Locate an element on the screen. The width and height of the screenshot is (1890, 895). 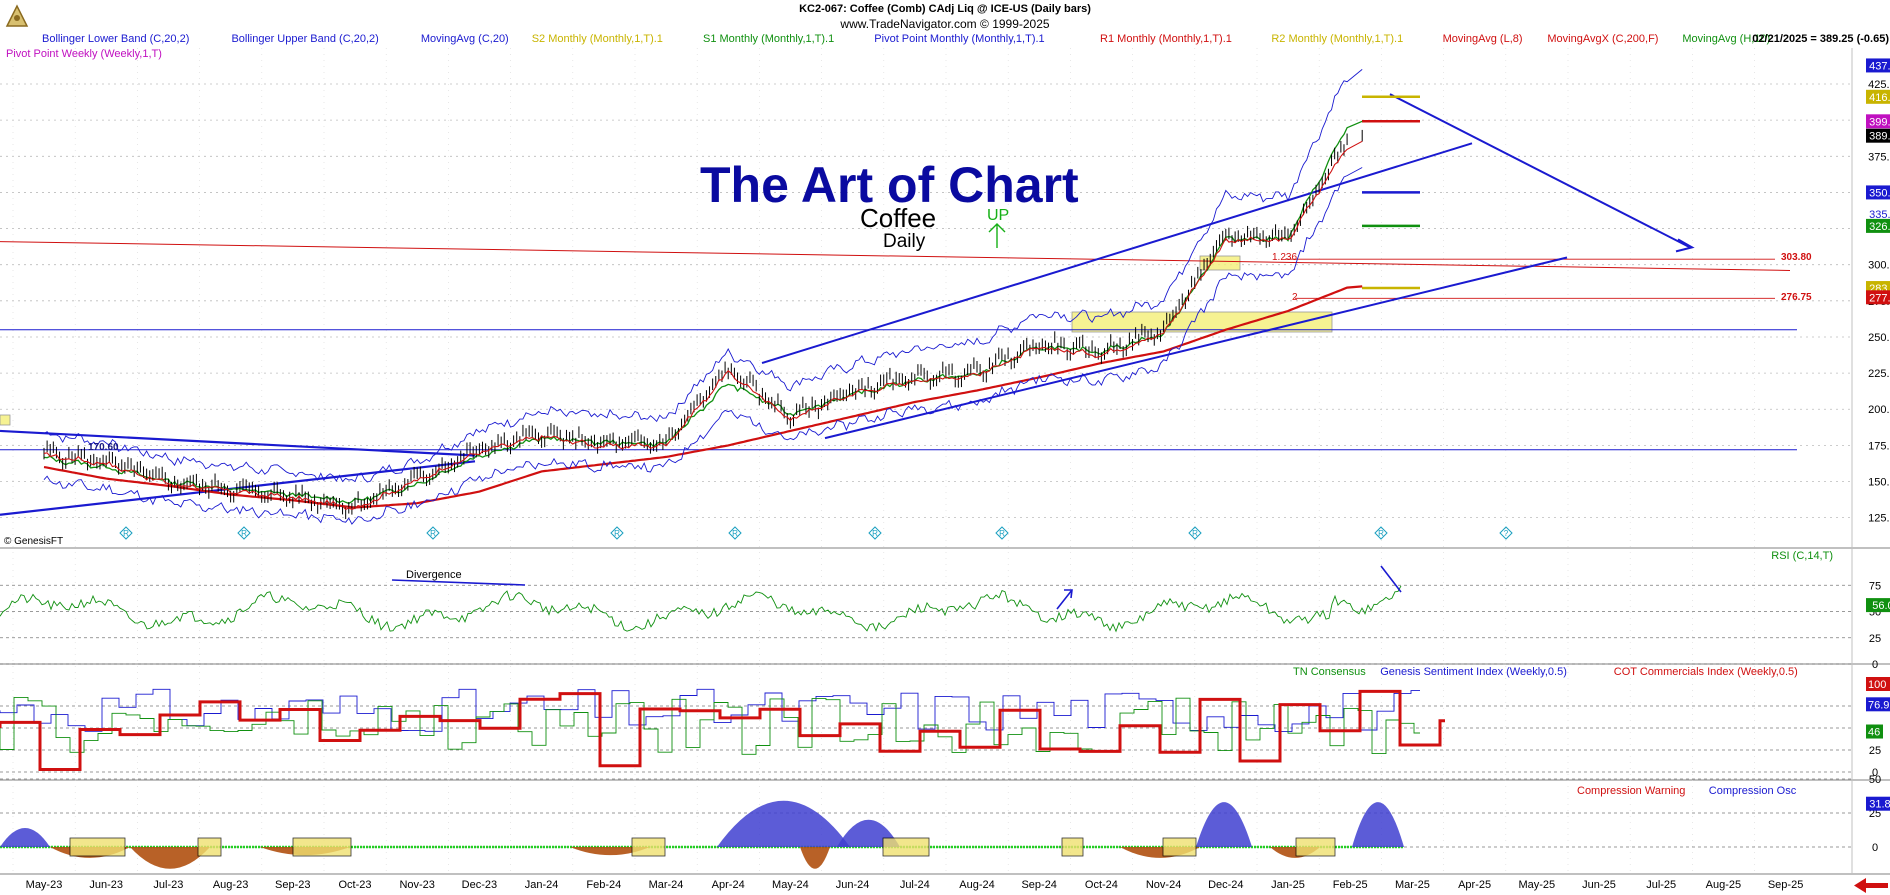
sentiment-legend: Genesis Sentiment Index (Weekly,0.5) is located at coordinates (1473, 672).